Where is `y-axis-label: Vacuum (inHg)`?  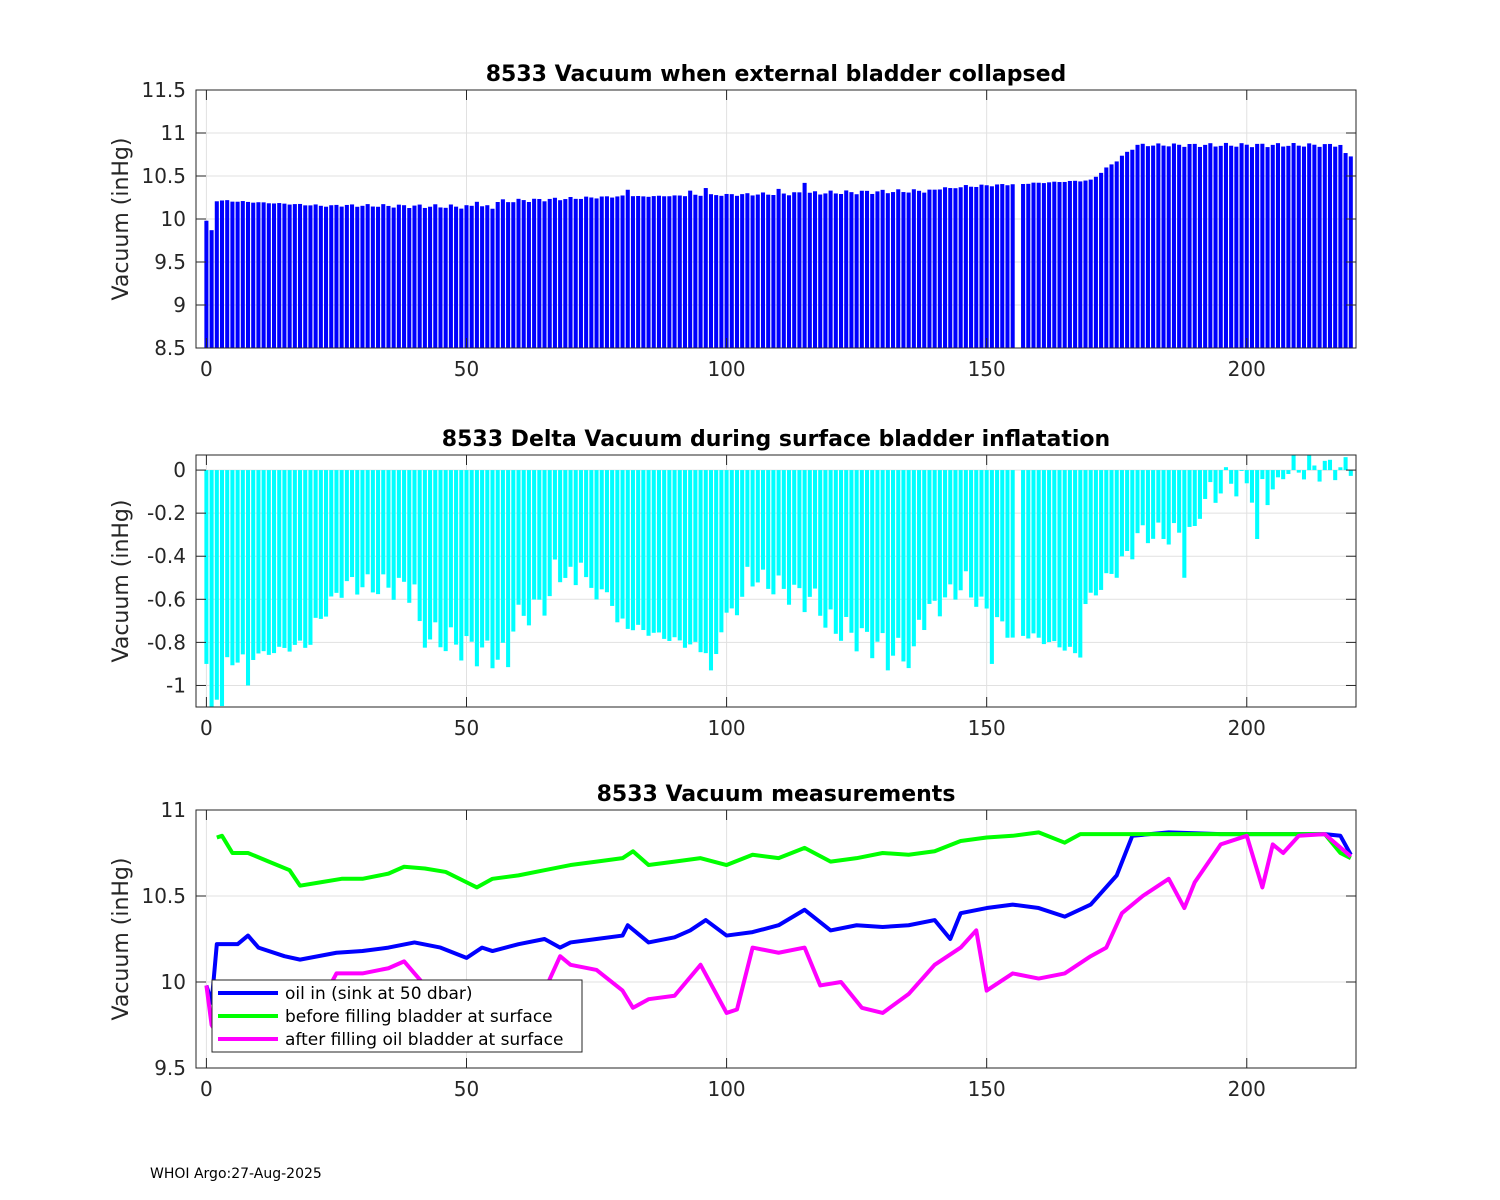 y-axis-label: Vacuum (inHg) is located at coordinates (121, 939).